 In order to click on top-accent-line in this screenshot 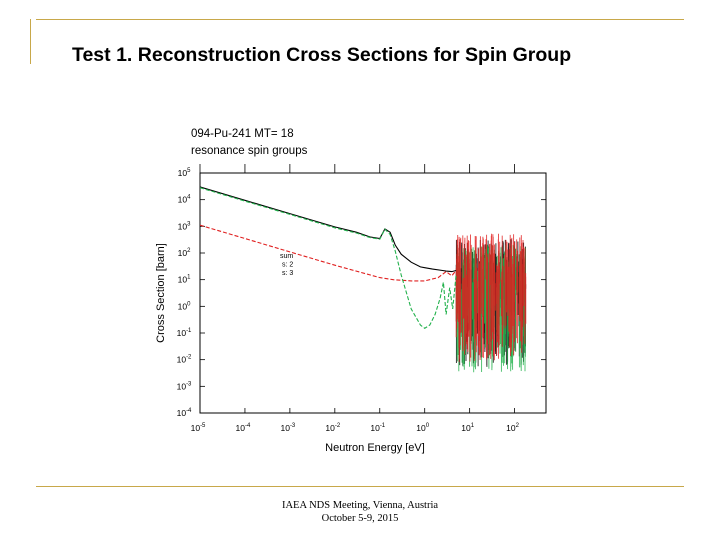, I will do `click(360, 19)`.